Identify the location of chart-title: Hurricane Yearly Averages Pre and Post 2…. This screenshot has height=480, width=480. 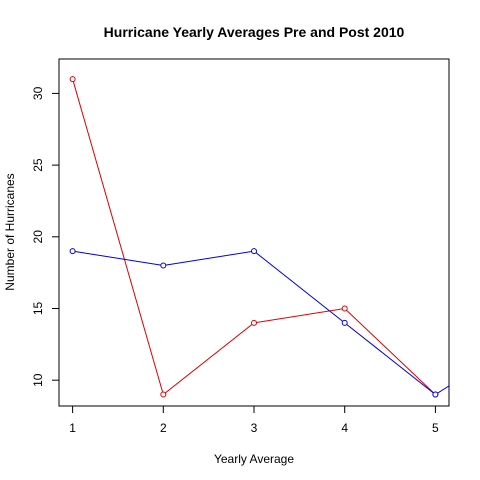
(254, 32).